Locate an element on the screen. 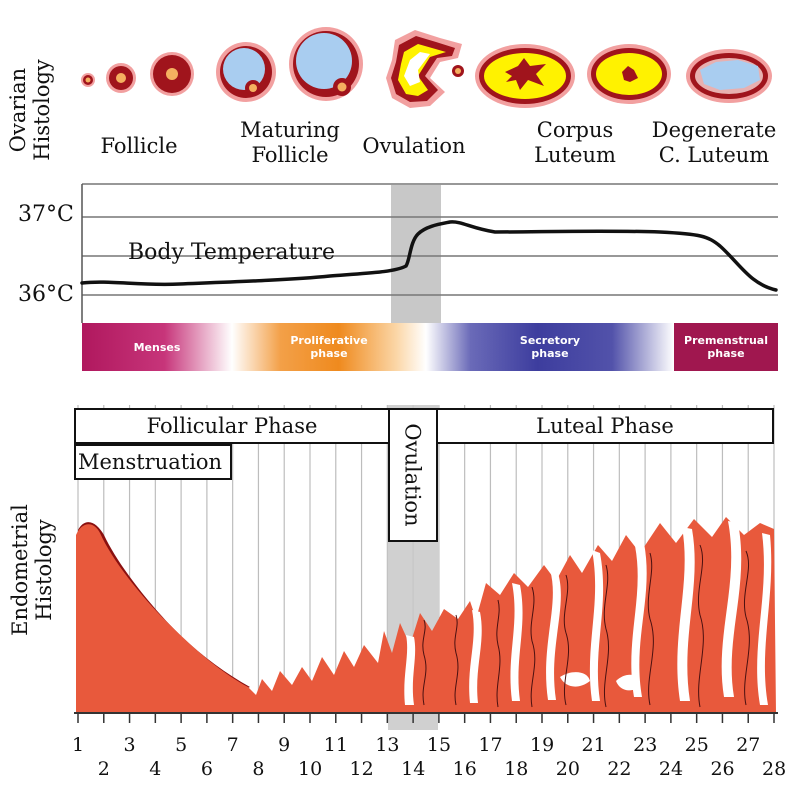 The image size is (800, 806). spiral-arteries is located at coordinates (586, 626).